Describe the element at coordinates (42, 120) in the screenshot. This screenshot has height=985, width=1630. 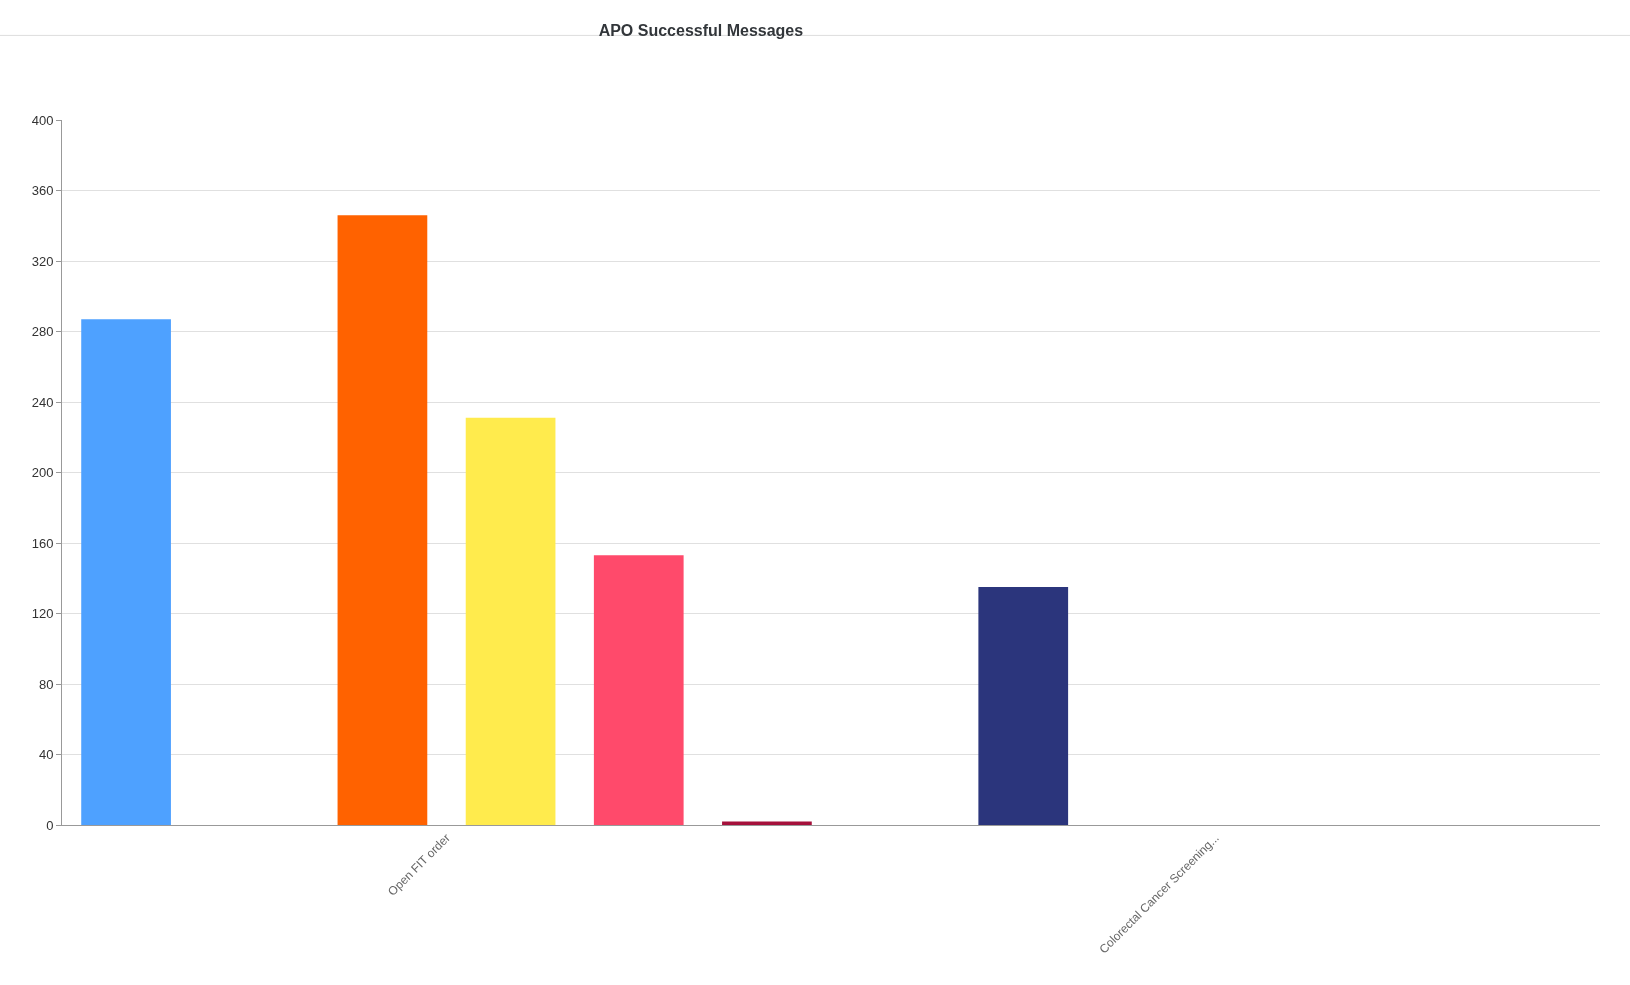
I see `y-tick-label: 400` at that location.